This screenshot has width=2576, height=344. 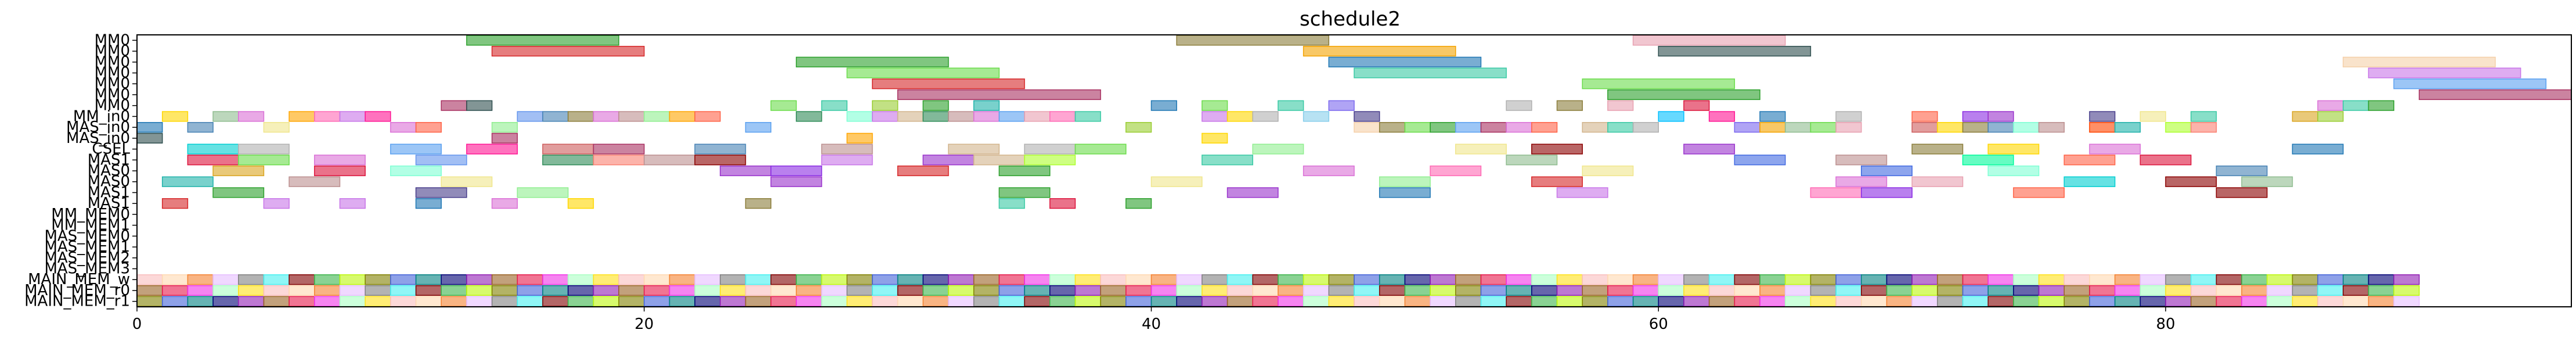 I want to click on y-tick-label: MAS1, so click(x=109, y=160).